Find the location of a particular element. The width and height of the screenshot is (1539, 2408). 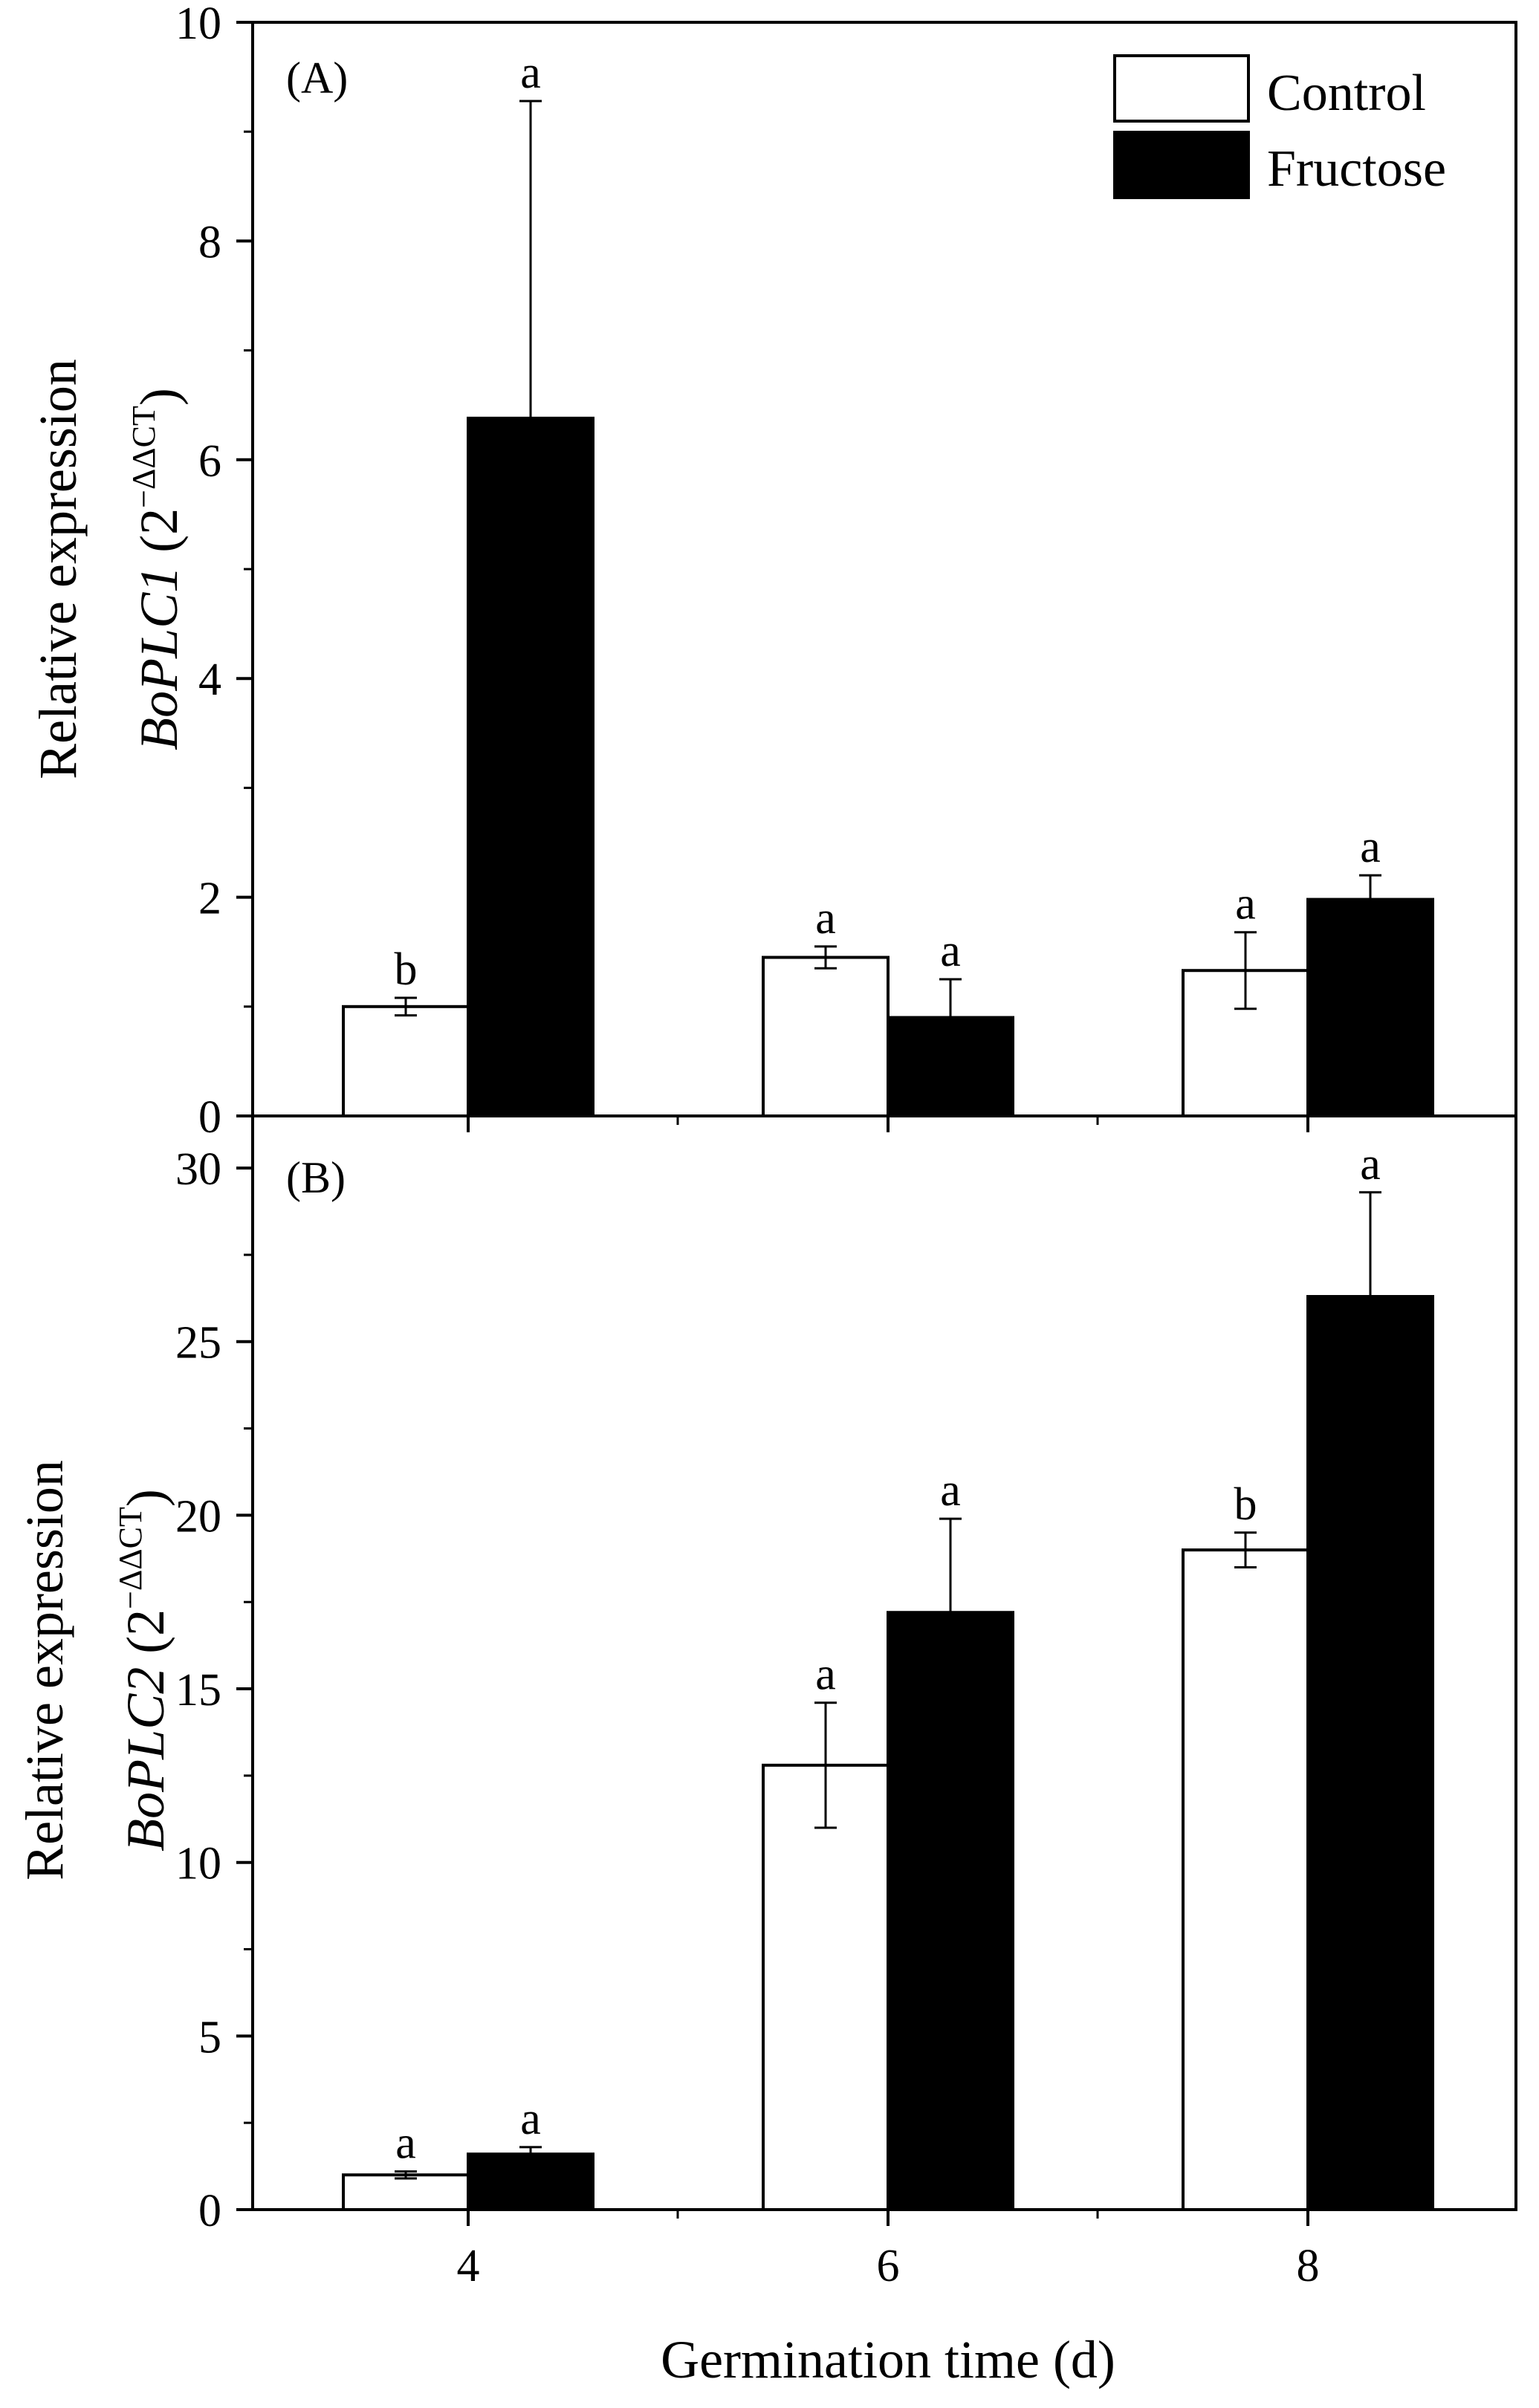

panel-b-ylabel-unit-open: (2 is located at coordinates (145, 1638).